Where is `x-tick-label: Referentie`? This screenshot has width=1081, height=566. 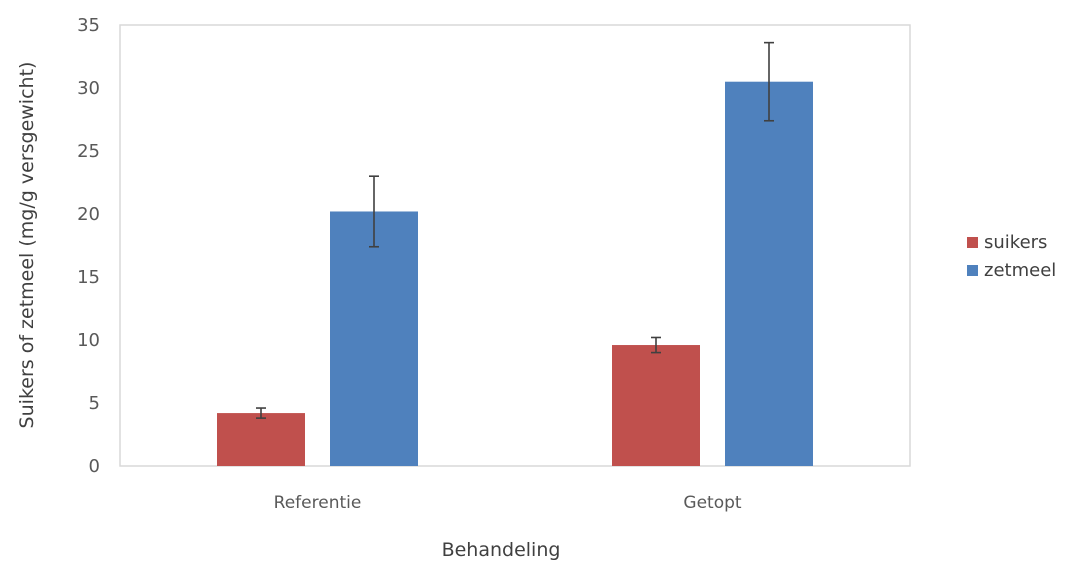
x-tick-label: Referentie is located at coordinates (318, 503).